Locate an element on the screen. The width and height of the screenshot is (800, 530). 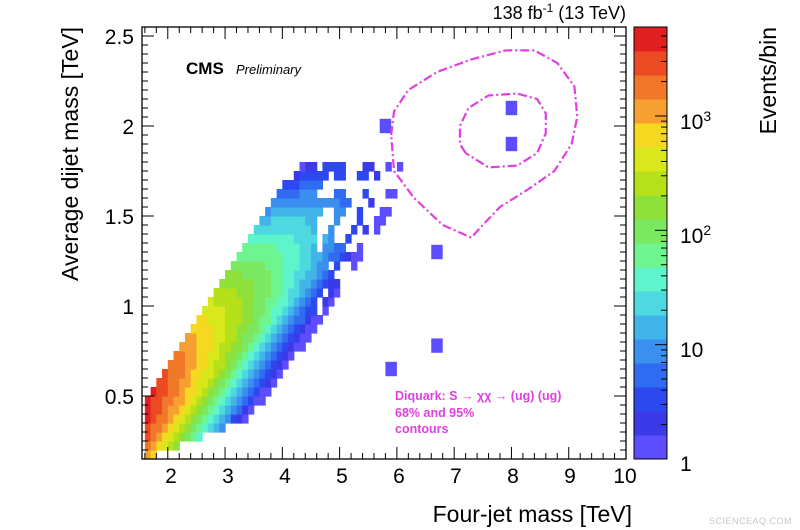
x-axis-title: Four-jet mass [TeV] is located at coordinates (532, 514).